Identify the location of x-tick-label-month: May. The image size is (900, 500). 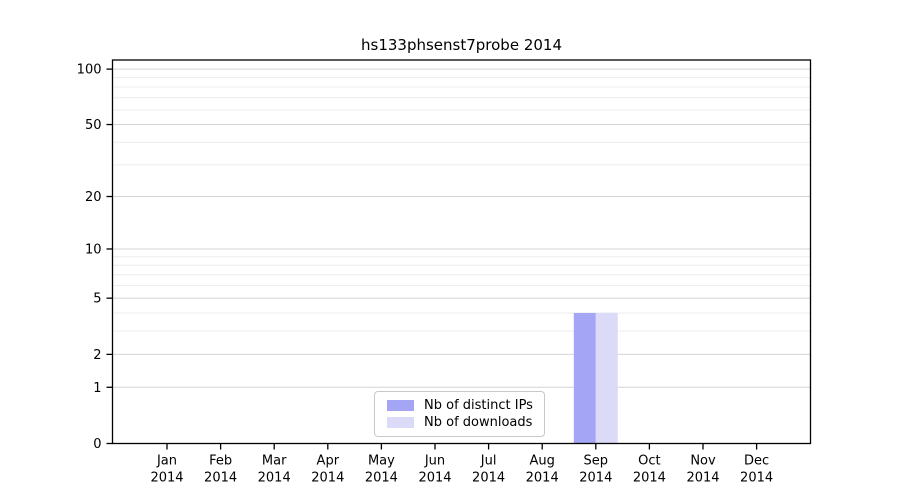
(381, 461).